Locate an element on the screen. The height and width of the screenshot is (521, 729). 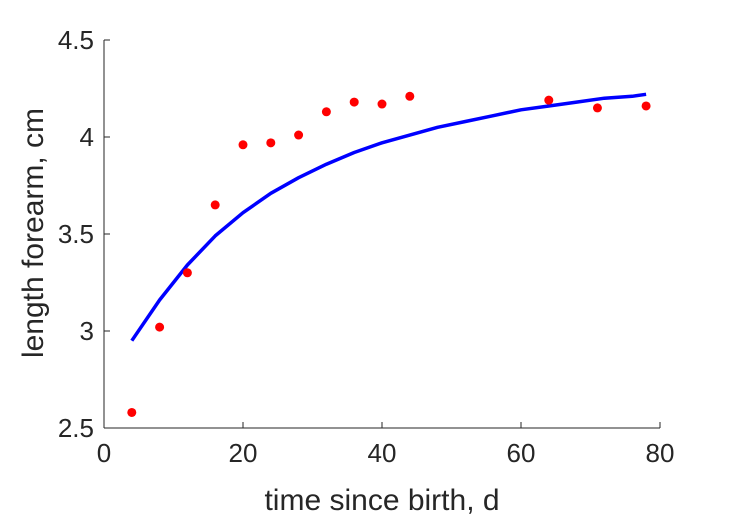
y-tick-label: 4.5 is located at coordinates (76, 40).